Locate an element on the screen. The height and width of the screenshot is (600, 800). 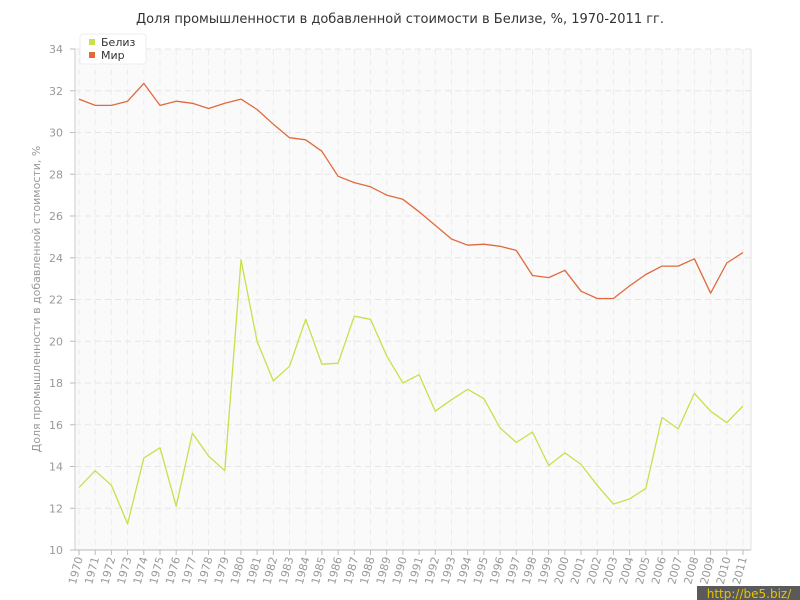
y-tick-label: 16 is located at coordinates (56, 425).